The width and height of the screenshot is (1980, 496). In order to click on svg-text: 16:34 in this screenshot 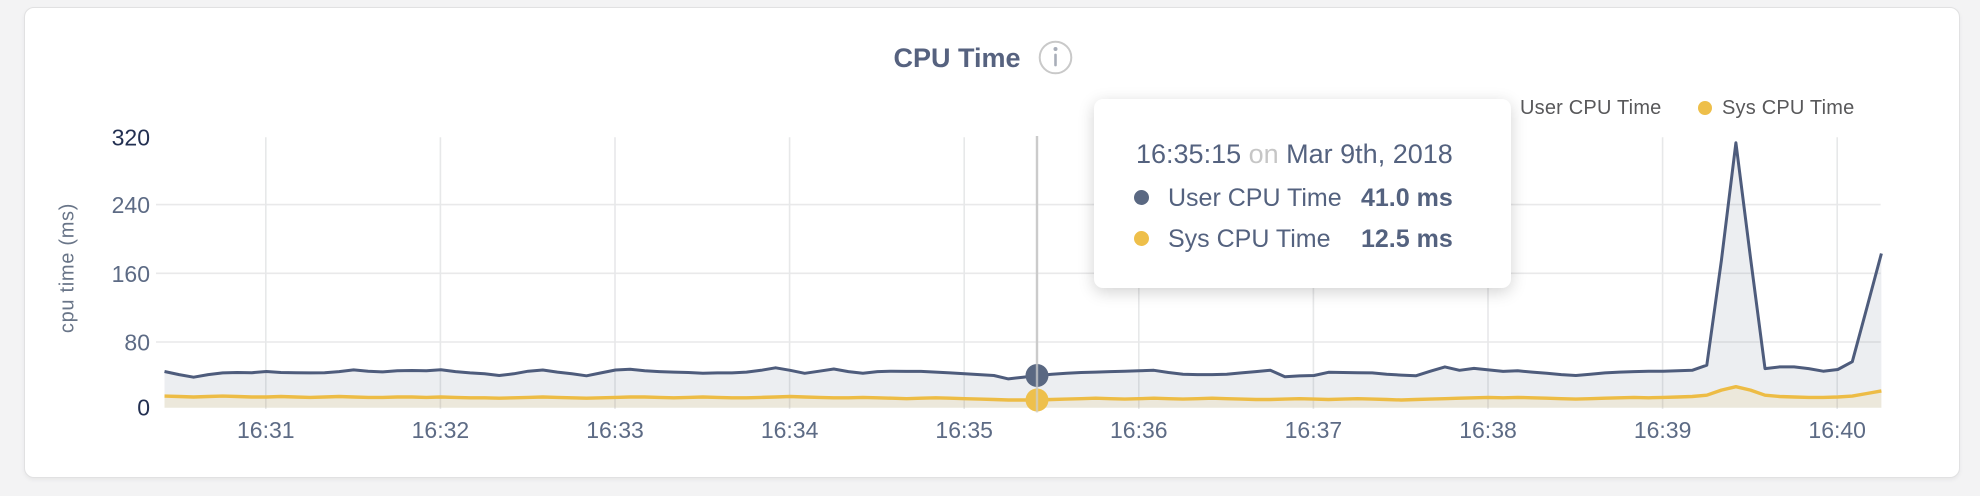, I will do `click(790, 430)`.